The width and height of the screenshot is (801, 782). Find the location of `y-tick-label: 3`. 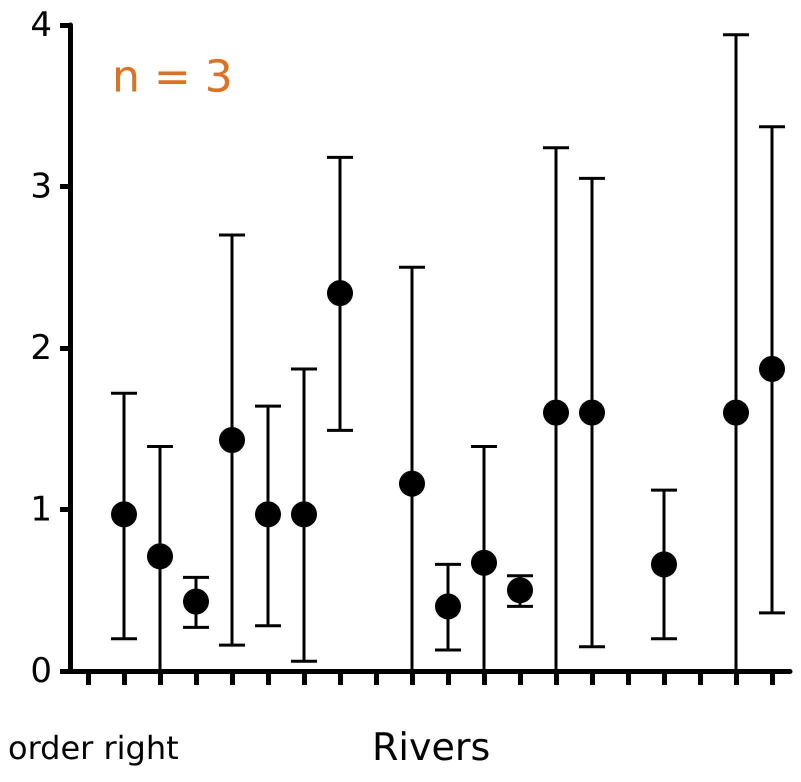

y-tick-label: 3 is located at coordinates (41, 186).